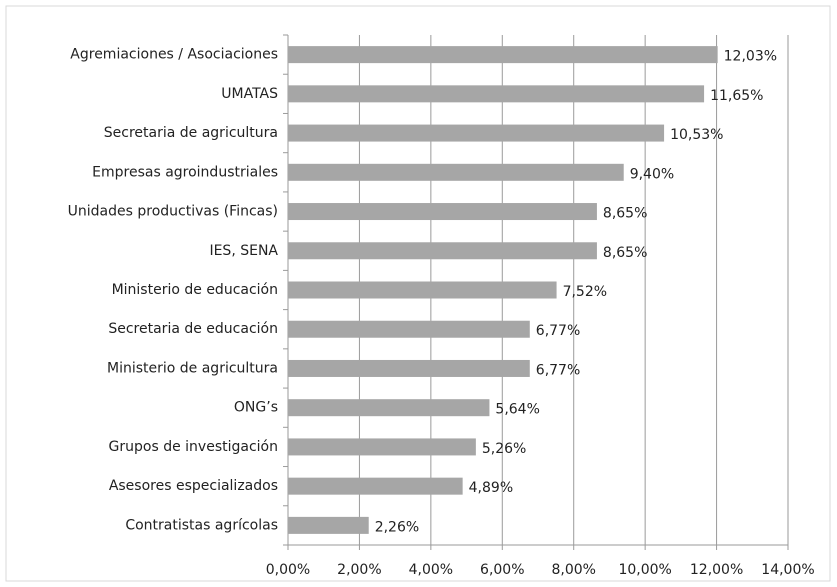 Image resolution: width=837 pixels, height=587 pixels. Describe the element at coordinates (359, 570) in the screenshot. I see `x-tick-label: 2,00%` at that location.